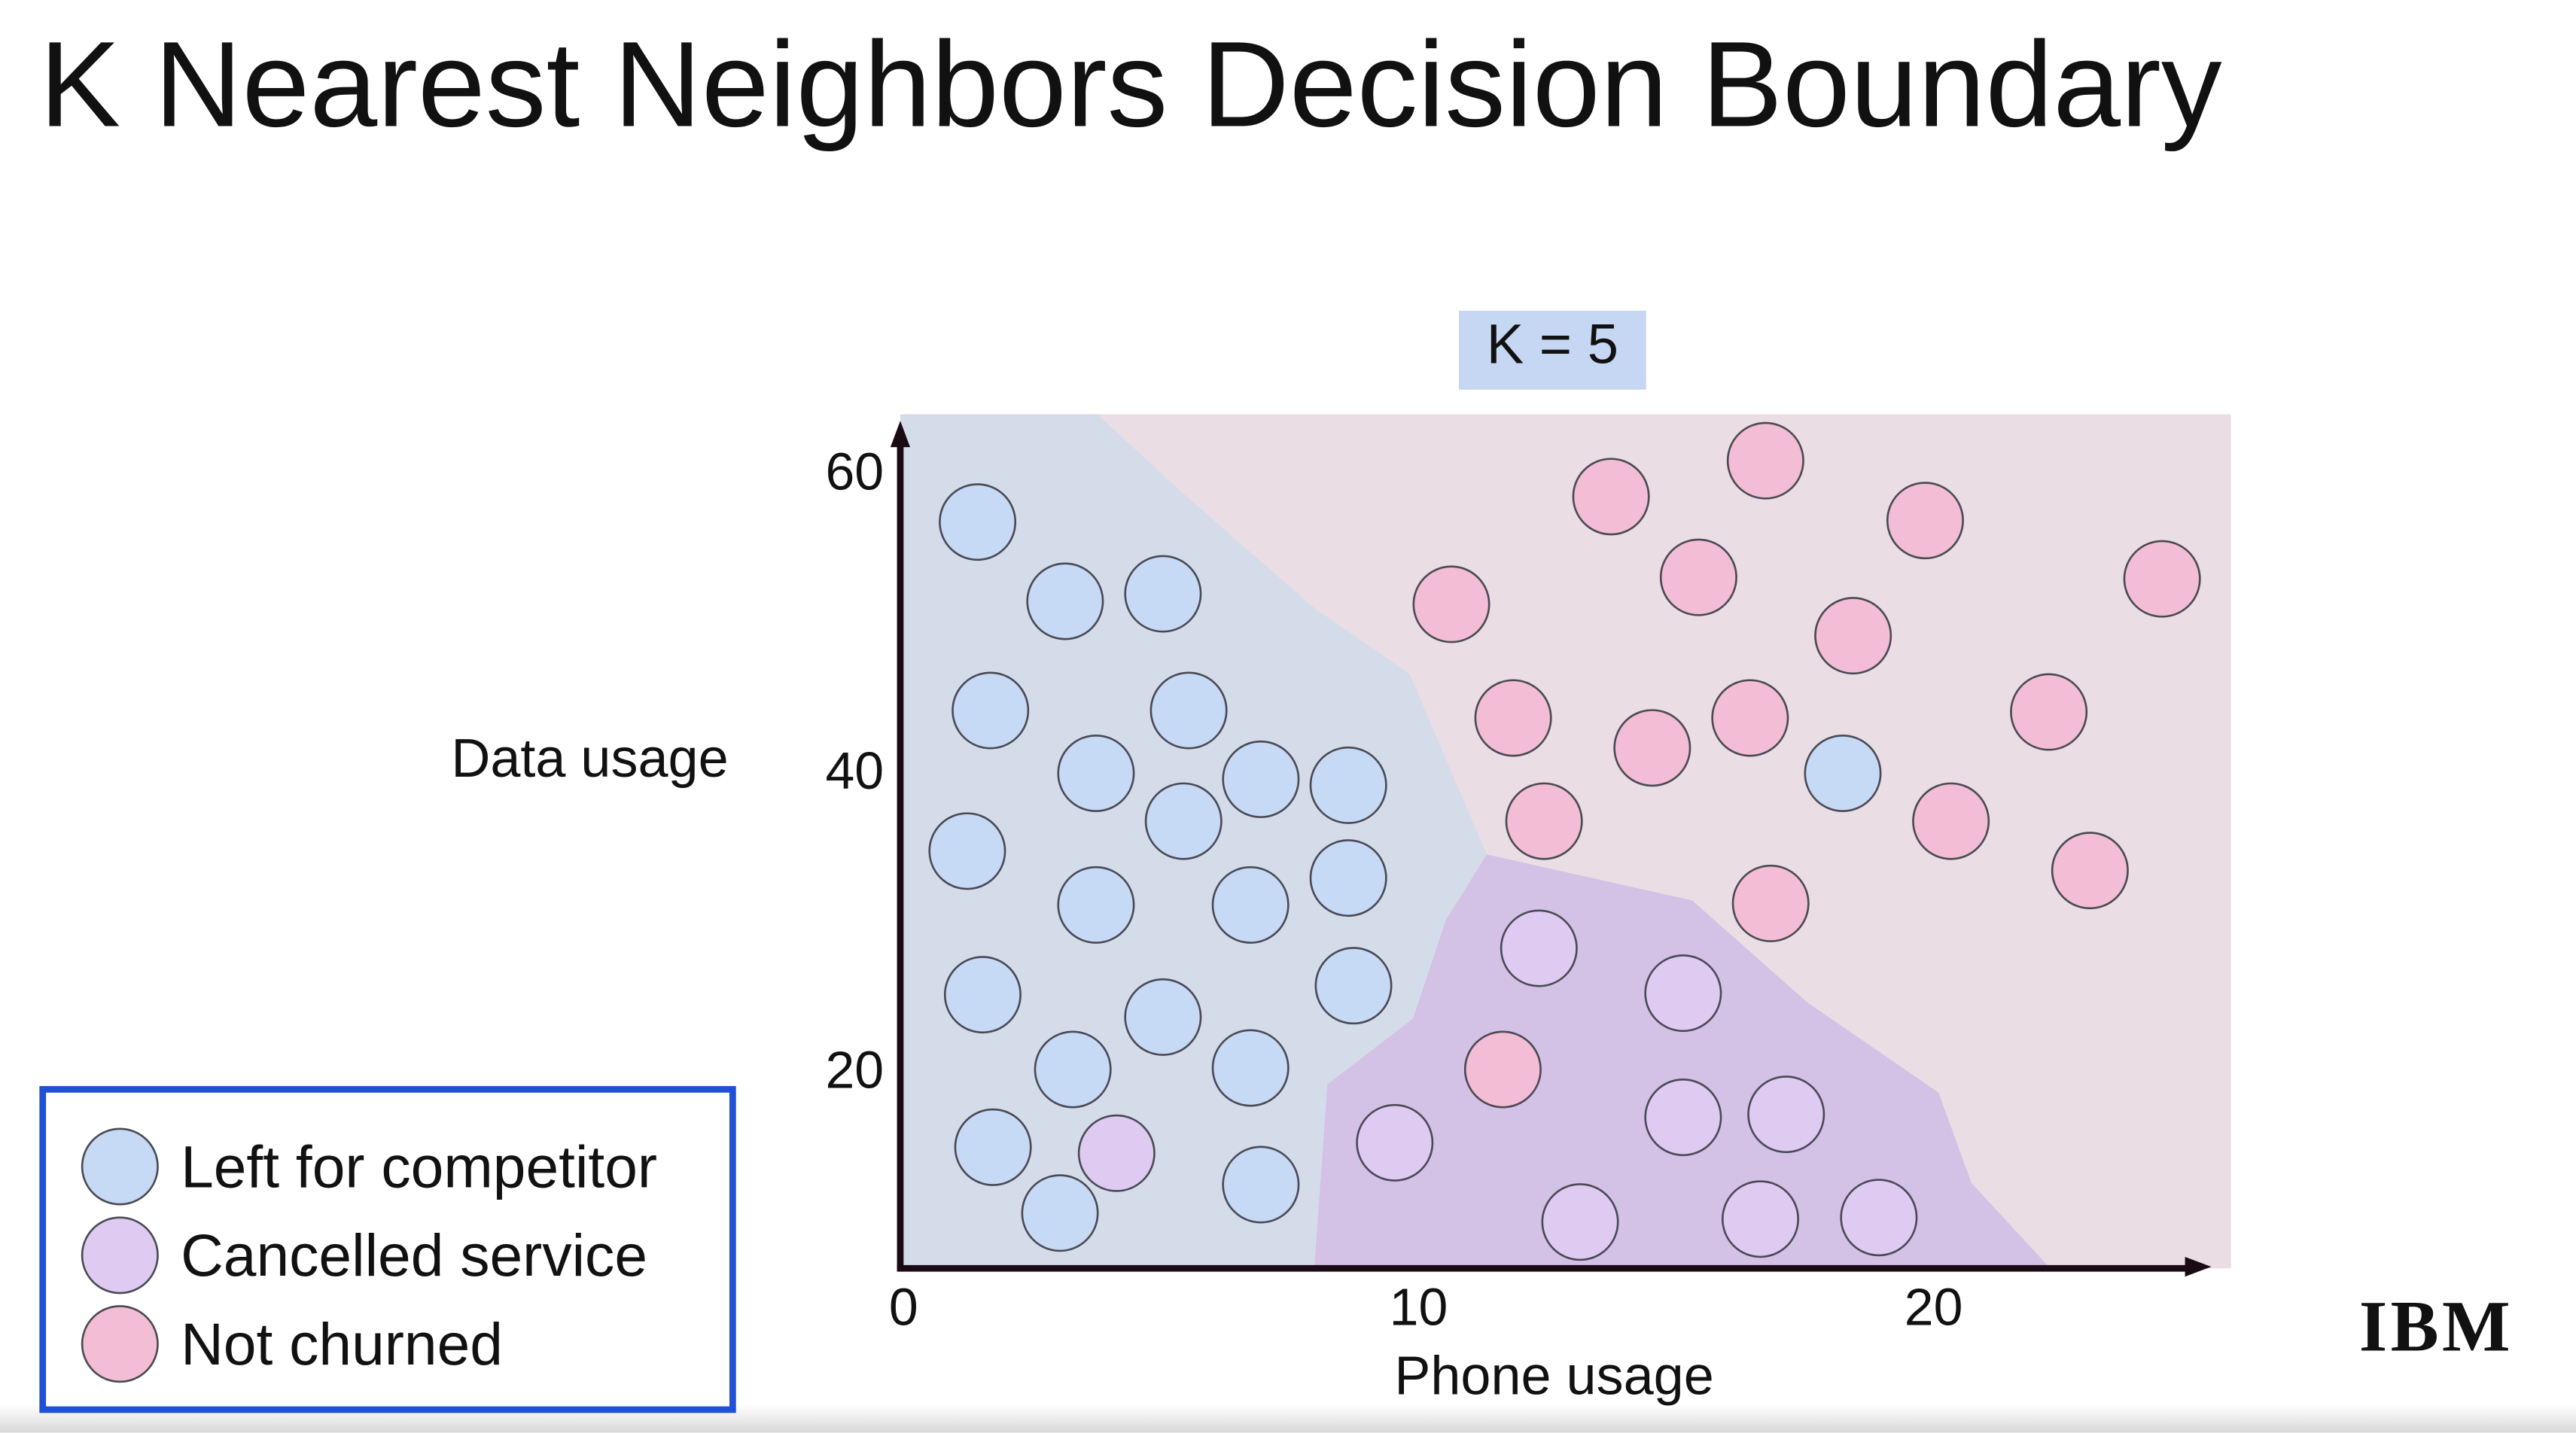 This screenshot has width=2576, height=1433. Describe the element at coordinates (1934, 1307) in the screenshot. I see `x-tick-label: 20` at that location.